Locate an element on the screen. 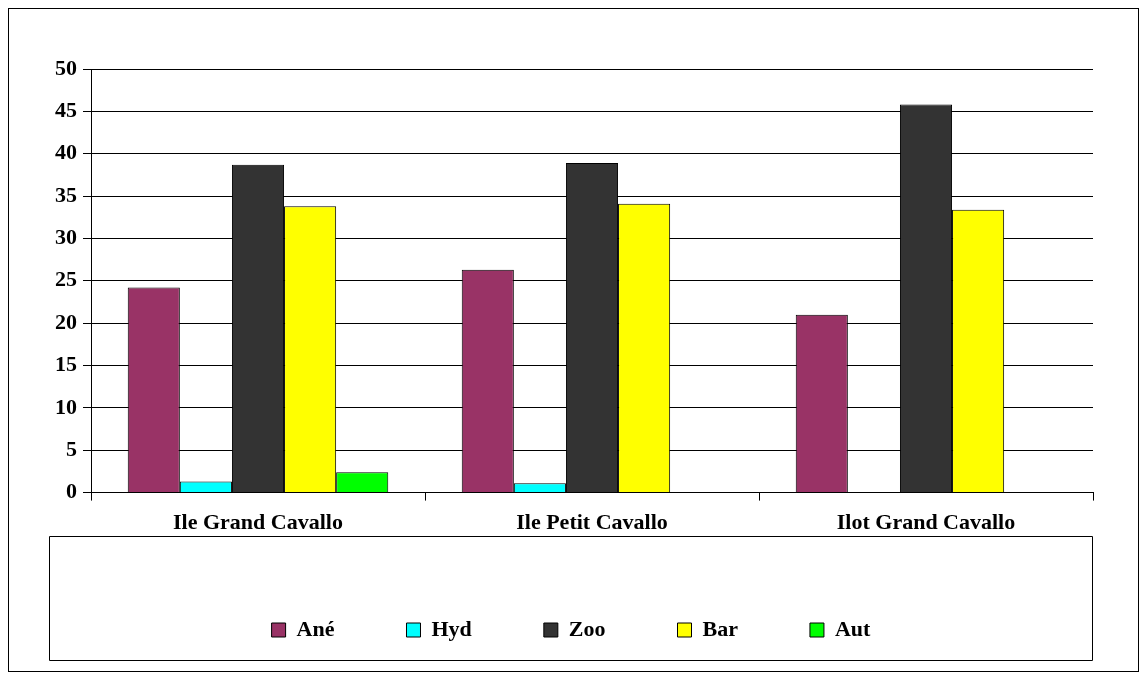  x-tick-label: Ilot Grand Cavallo is located at coordinates (926, 522).